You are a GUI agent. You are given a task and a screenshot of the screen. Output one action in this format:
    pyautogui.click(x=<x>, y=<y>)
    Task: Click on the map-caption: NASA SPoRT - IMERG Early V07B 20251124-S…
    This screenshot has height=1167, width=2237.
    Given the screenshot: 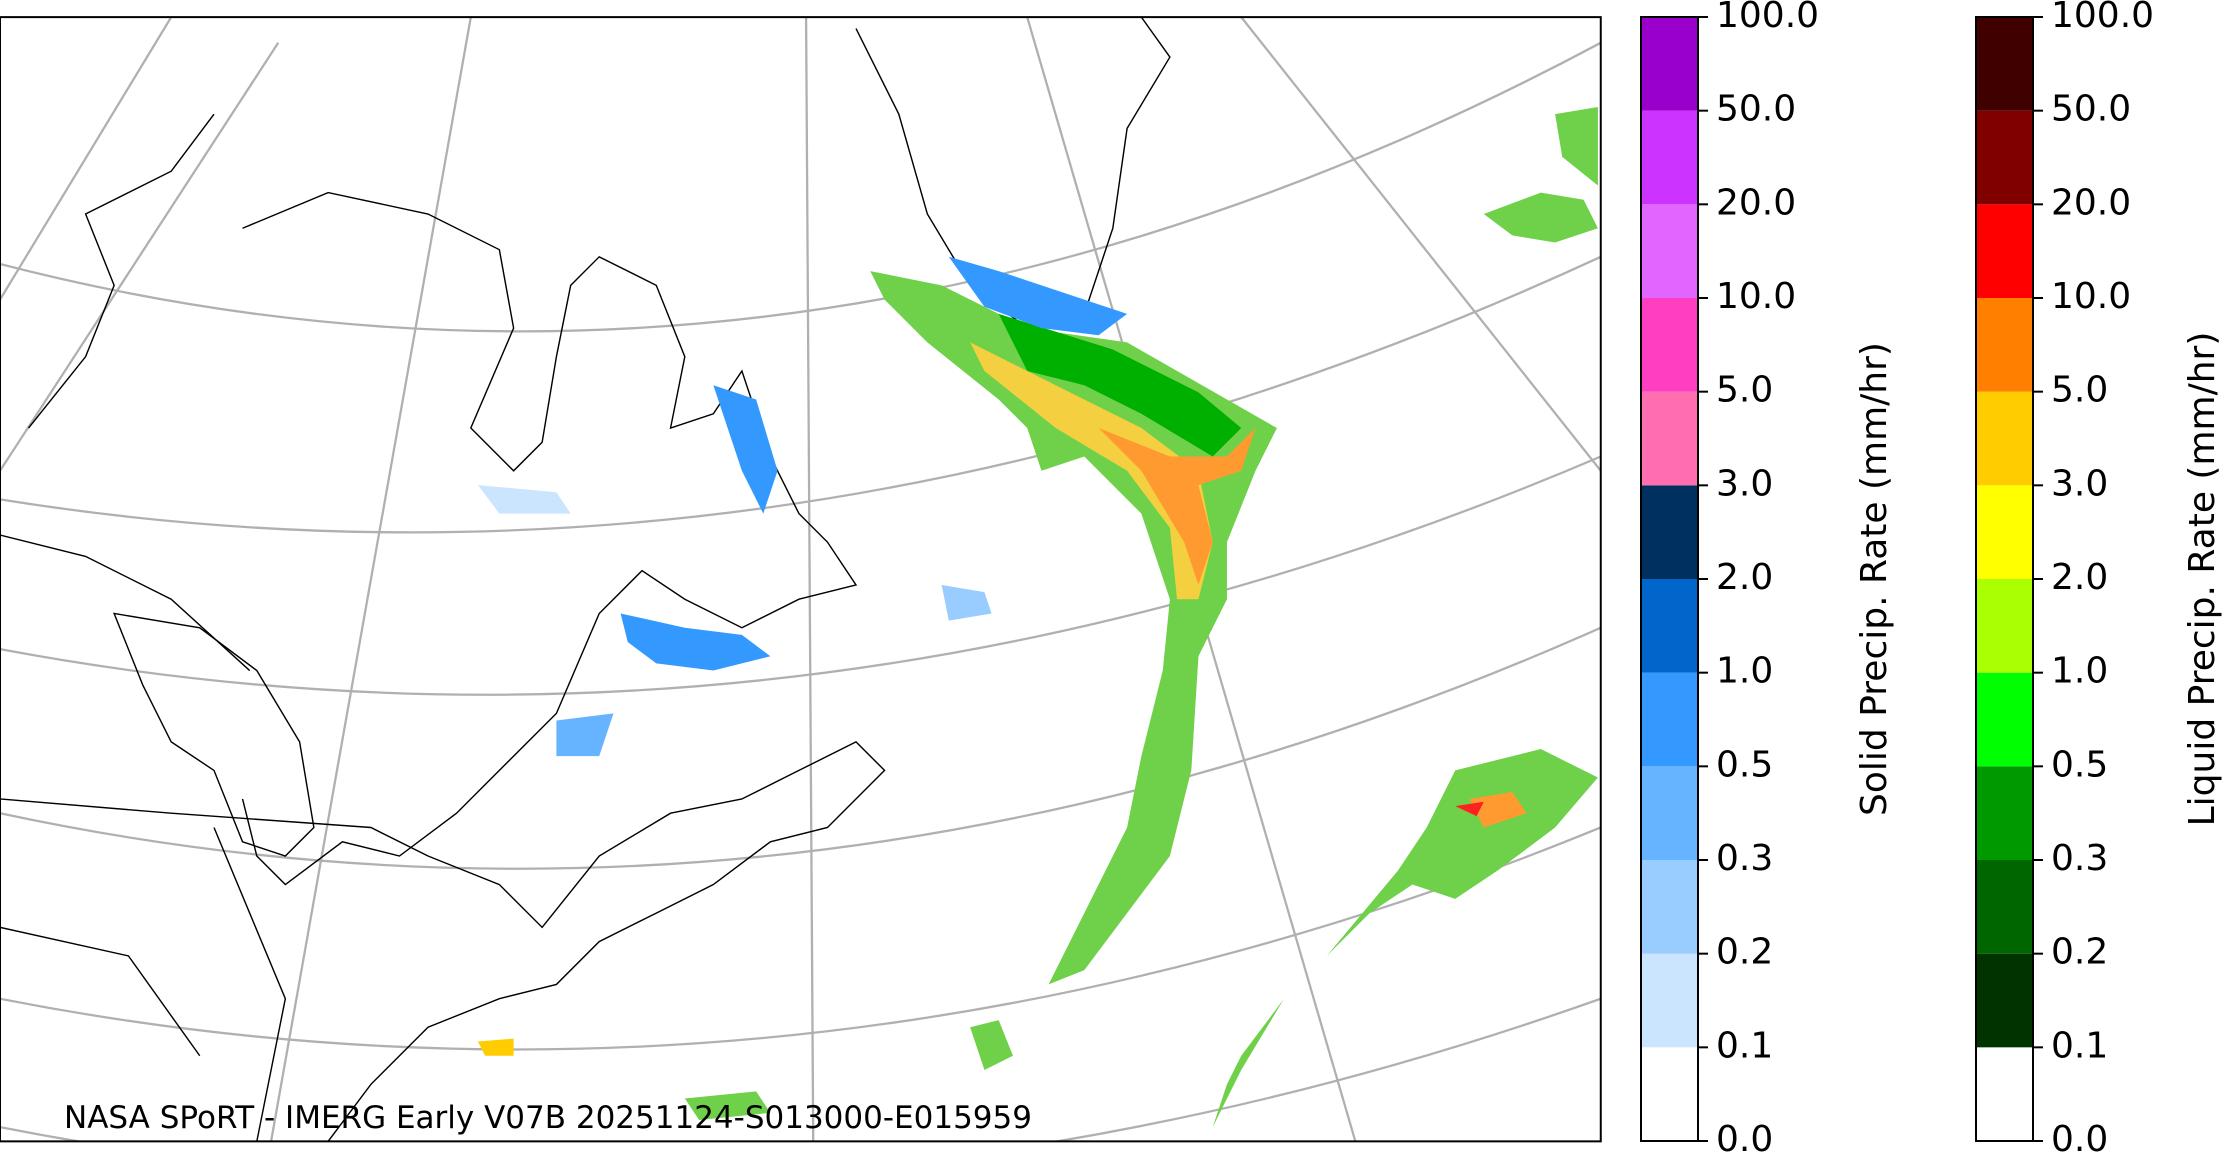 What is the action you would take?
    pyautogui.click(x=548, y=1118)
    